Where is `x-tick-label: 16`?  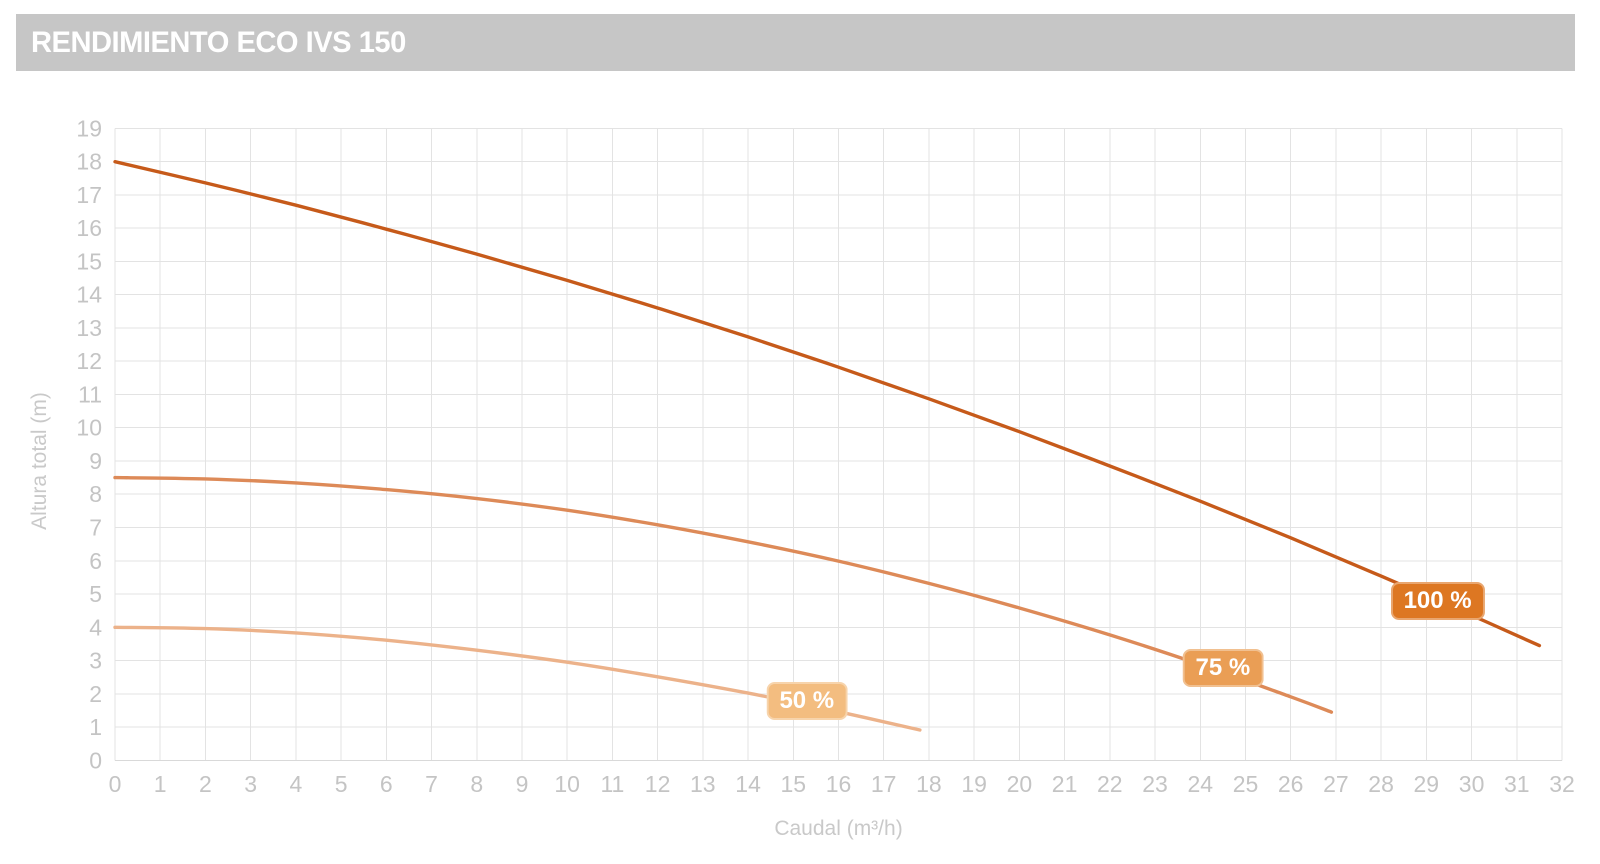
x-tick-label: 16 is located at coordinates (839, 784).